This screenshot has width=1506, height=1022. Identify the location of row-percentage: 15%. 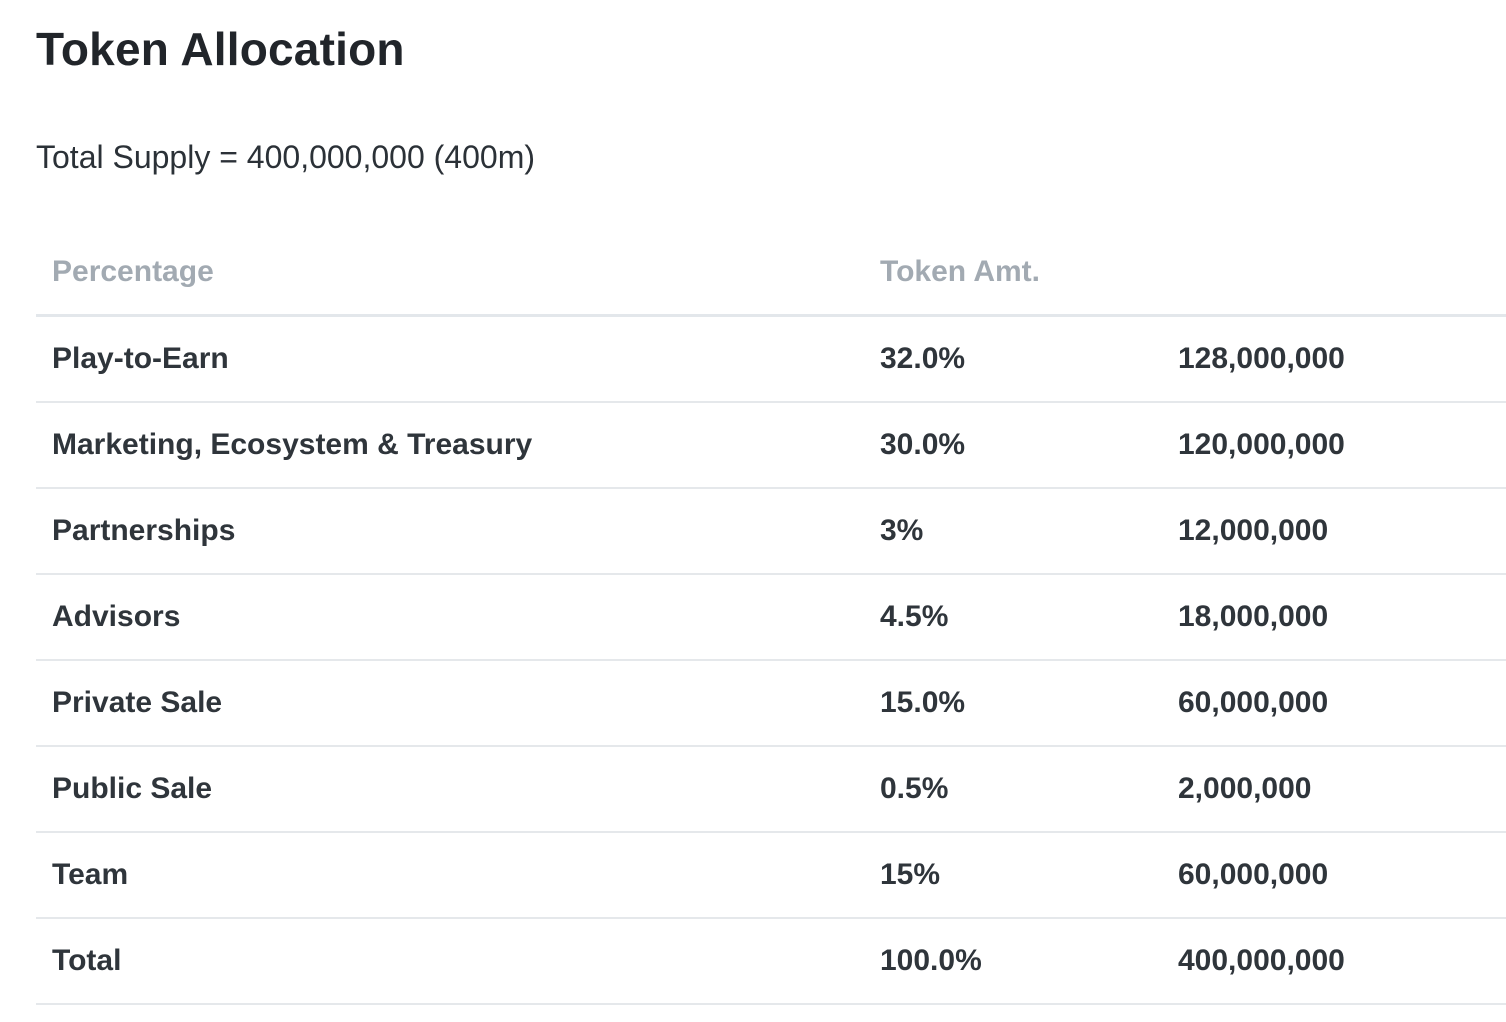
(1021, 875).